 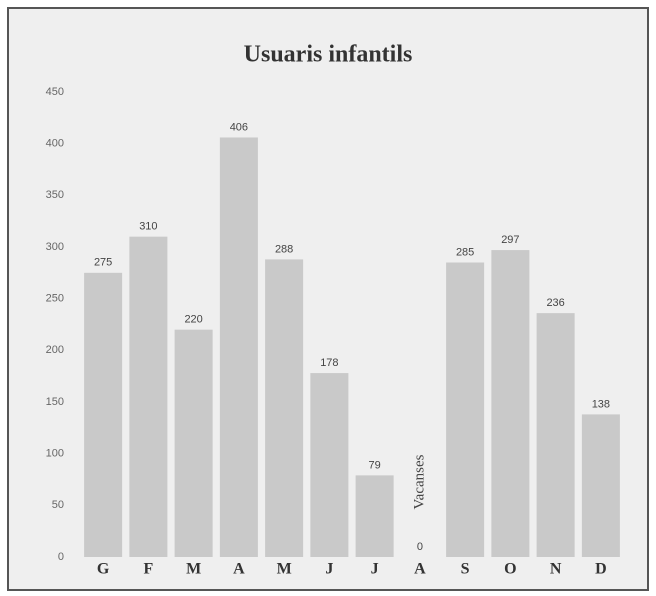 I want to click on value-label: 0, so click(x=420, y=547).